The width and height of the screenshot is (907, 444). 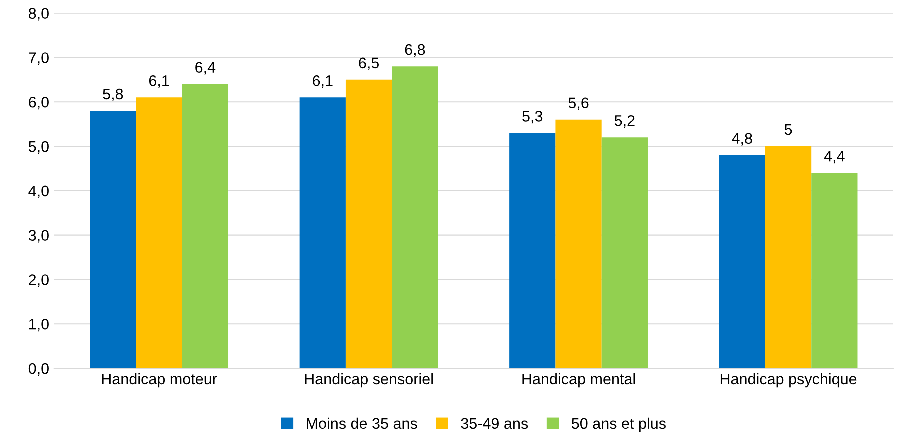 I want to click on legend-label: 50 ans et plus, so click(x=619, y=425).